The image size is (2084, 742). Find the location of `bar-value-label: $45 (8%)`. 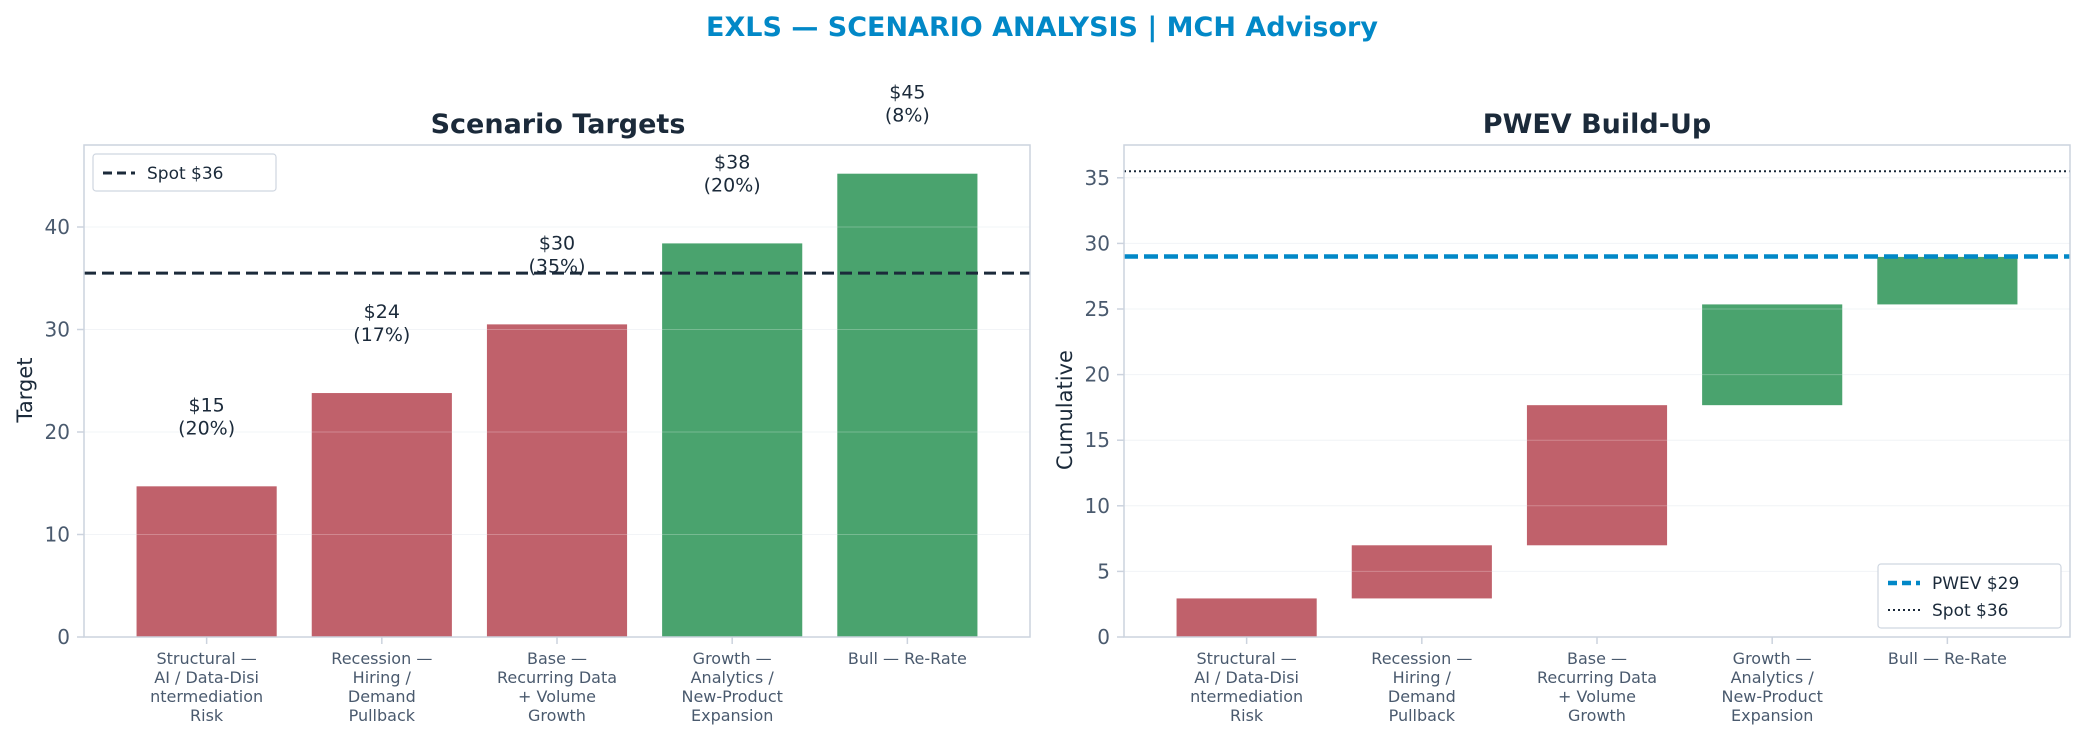

bar-value-label: $45 (8%) is located at coordinates (907, 104).